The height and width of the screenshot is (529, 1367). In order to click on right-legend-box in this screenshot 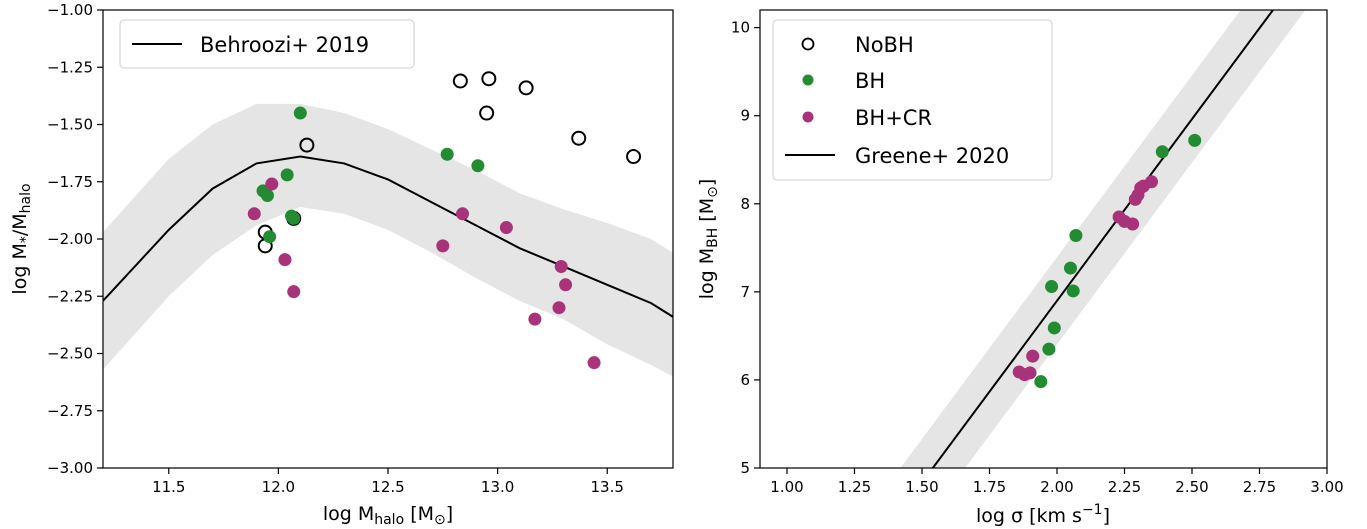, I will do `click(912, 100)`.